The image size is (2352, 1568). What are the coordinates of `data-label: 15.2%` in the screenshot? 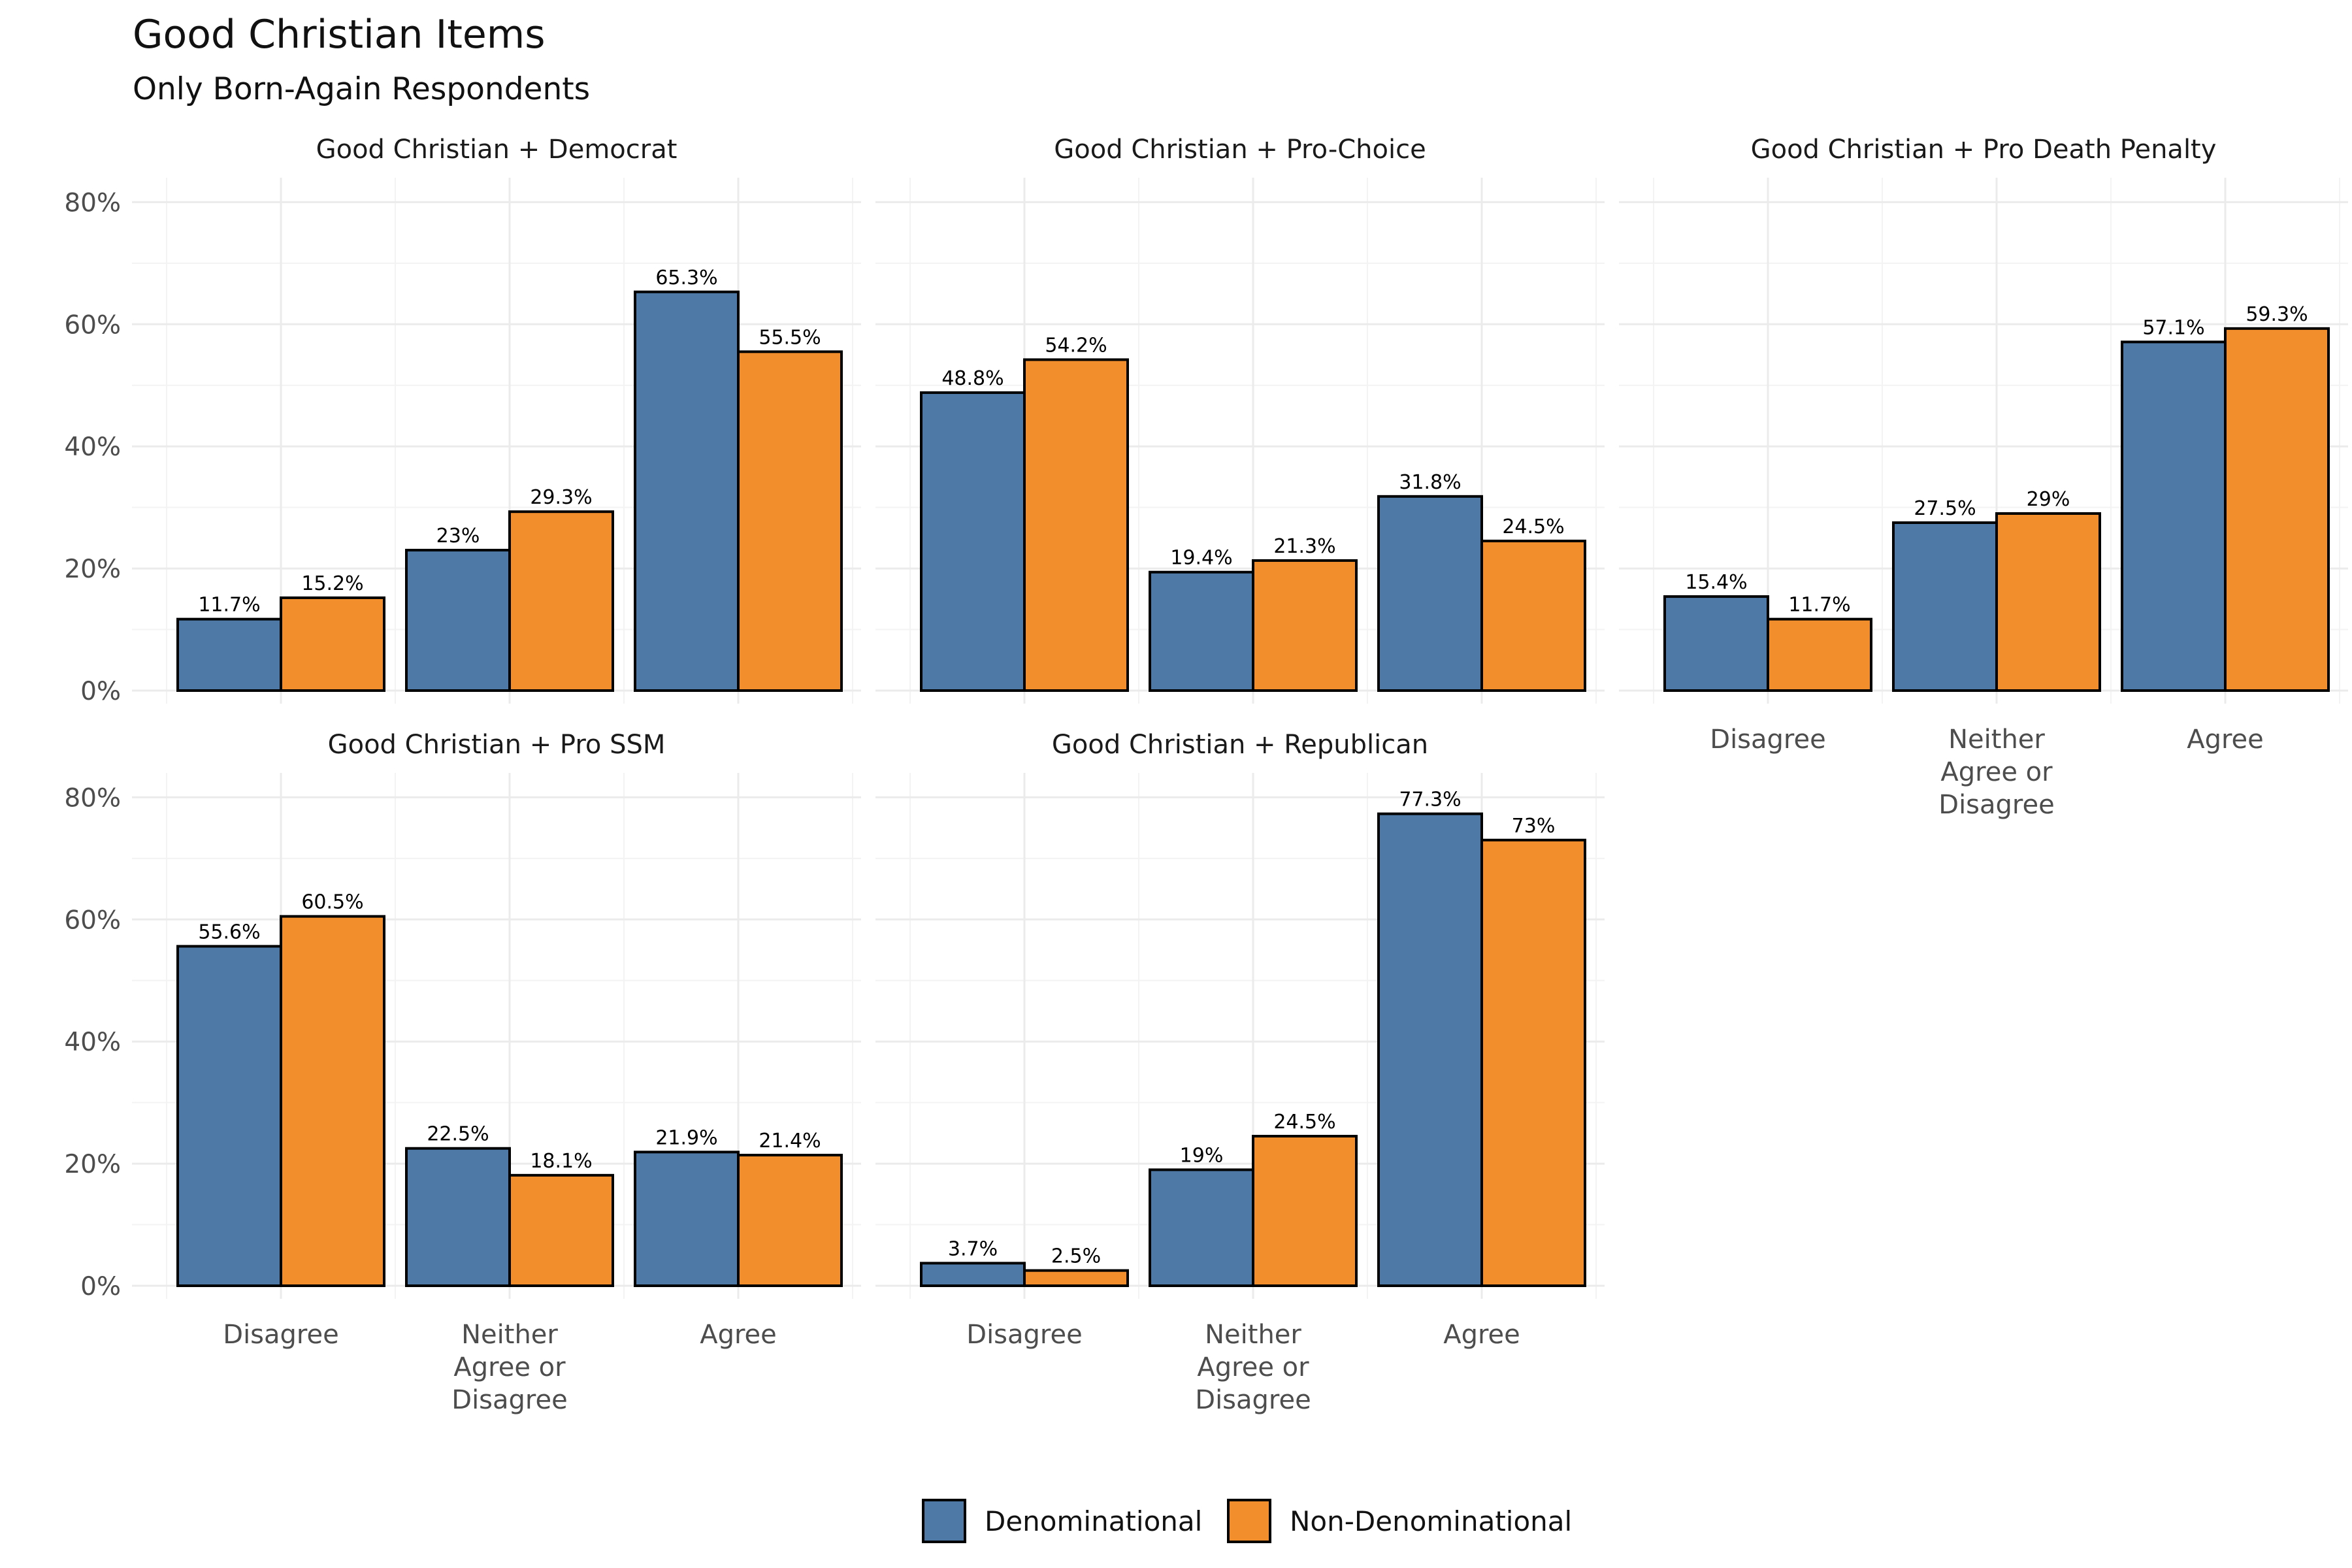 It's located at (332, 583).